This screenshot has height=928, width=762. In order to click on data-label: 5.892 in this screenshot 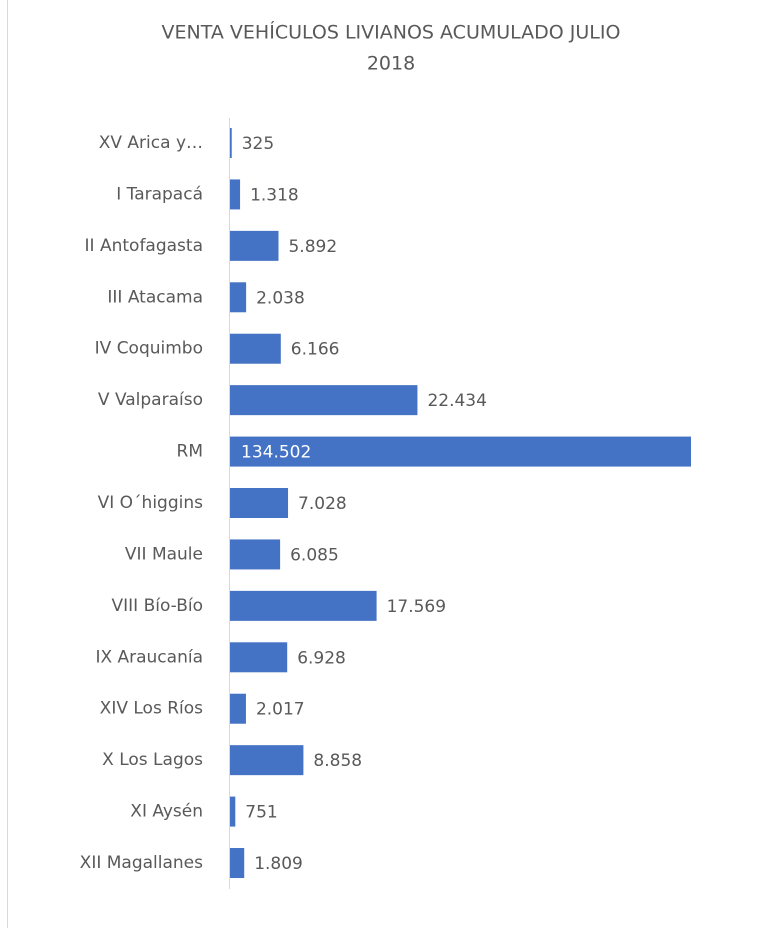, I will do `click(312, 247)`.